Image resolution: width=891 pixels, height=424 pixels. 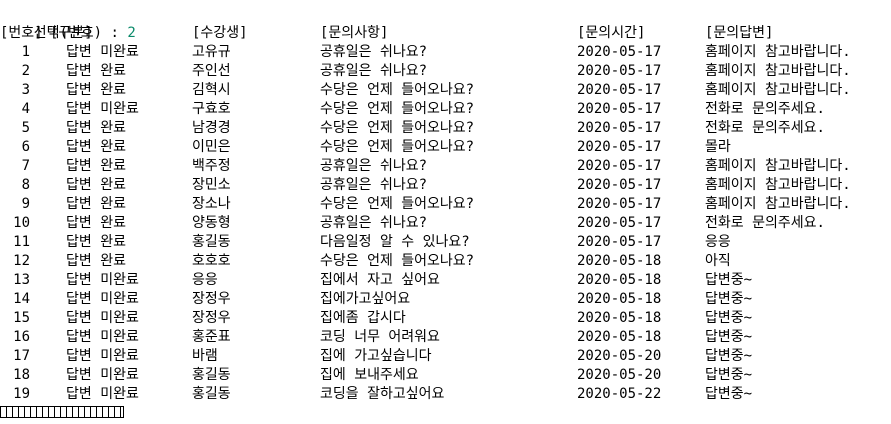 What do you see at coordinates (619, 394) in the screenshot?
I see `row-time: 2020-05-22` at bounding box center [619, 394].